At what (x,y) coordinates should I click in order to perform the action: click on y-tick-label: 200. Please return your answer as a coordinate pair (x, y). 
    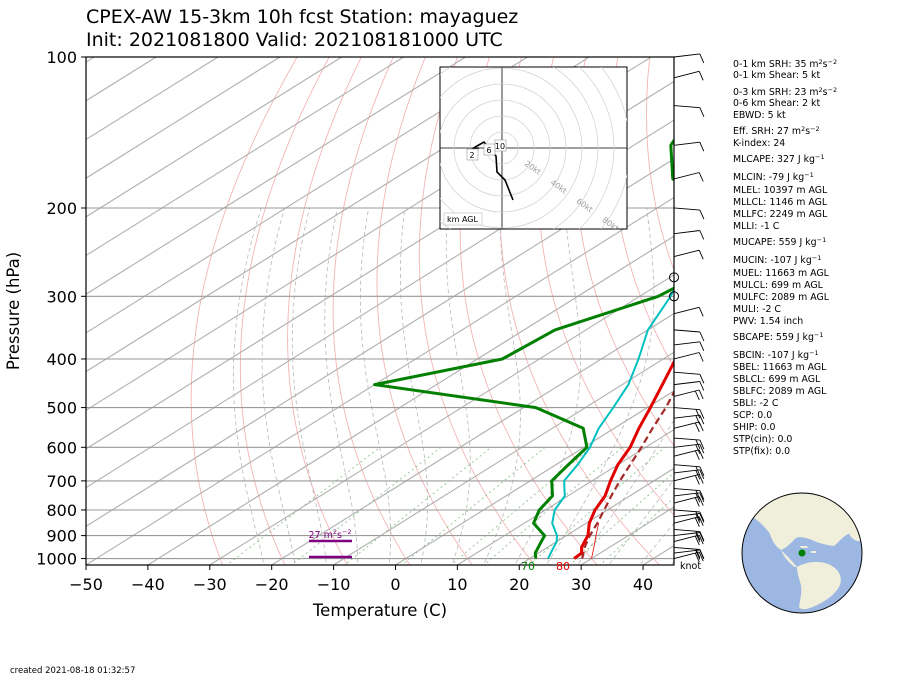
    Looking at the image, I should click on (61, 208).